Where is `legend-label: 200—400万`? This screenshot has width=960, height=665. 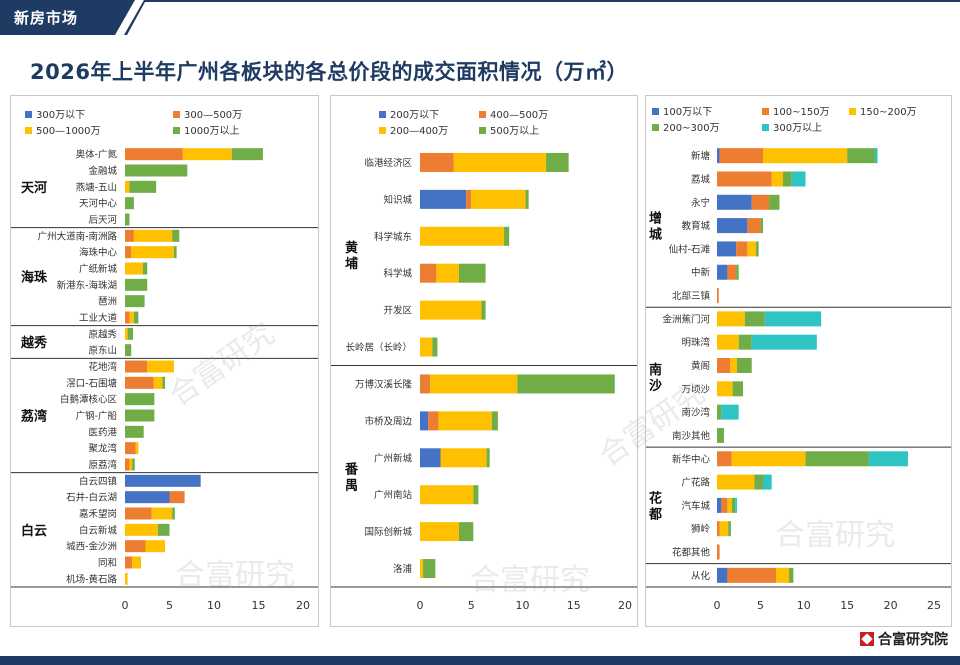 legend-label: 200—400万 is located at coordinates (419, 131).